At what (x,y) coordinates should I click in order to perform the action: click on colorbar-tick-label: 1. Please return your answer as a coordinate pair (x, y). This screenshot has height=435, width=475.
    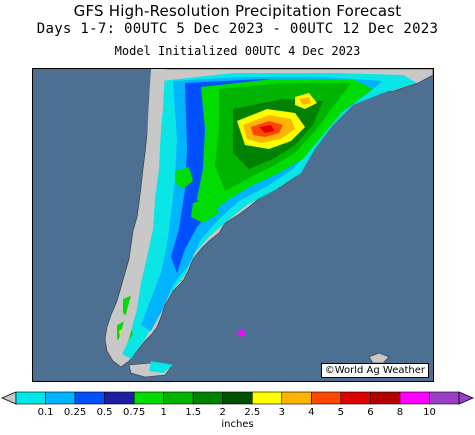
    Looking at the image, I should click on (163, 412).